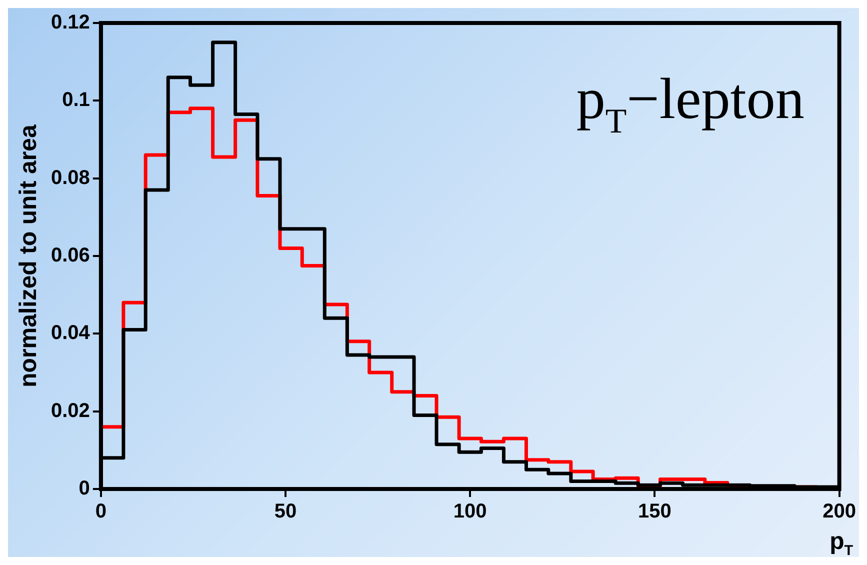 Image resolution: width=867 pixels, height=565 pixels. What do you see at coordinates (28, 256) in the screenshot?
I see `y-axis-title: normalized to unit area` at bounding box center [28, 256].